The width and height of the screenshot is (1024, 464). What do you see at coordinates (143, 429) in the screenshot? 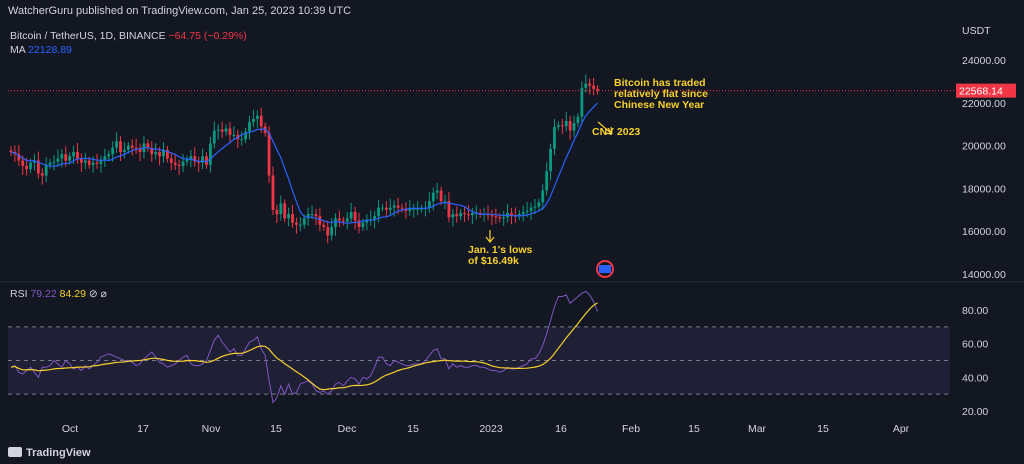
I see `time-tick-label: 17` at bounding box center [143, 429].